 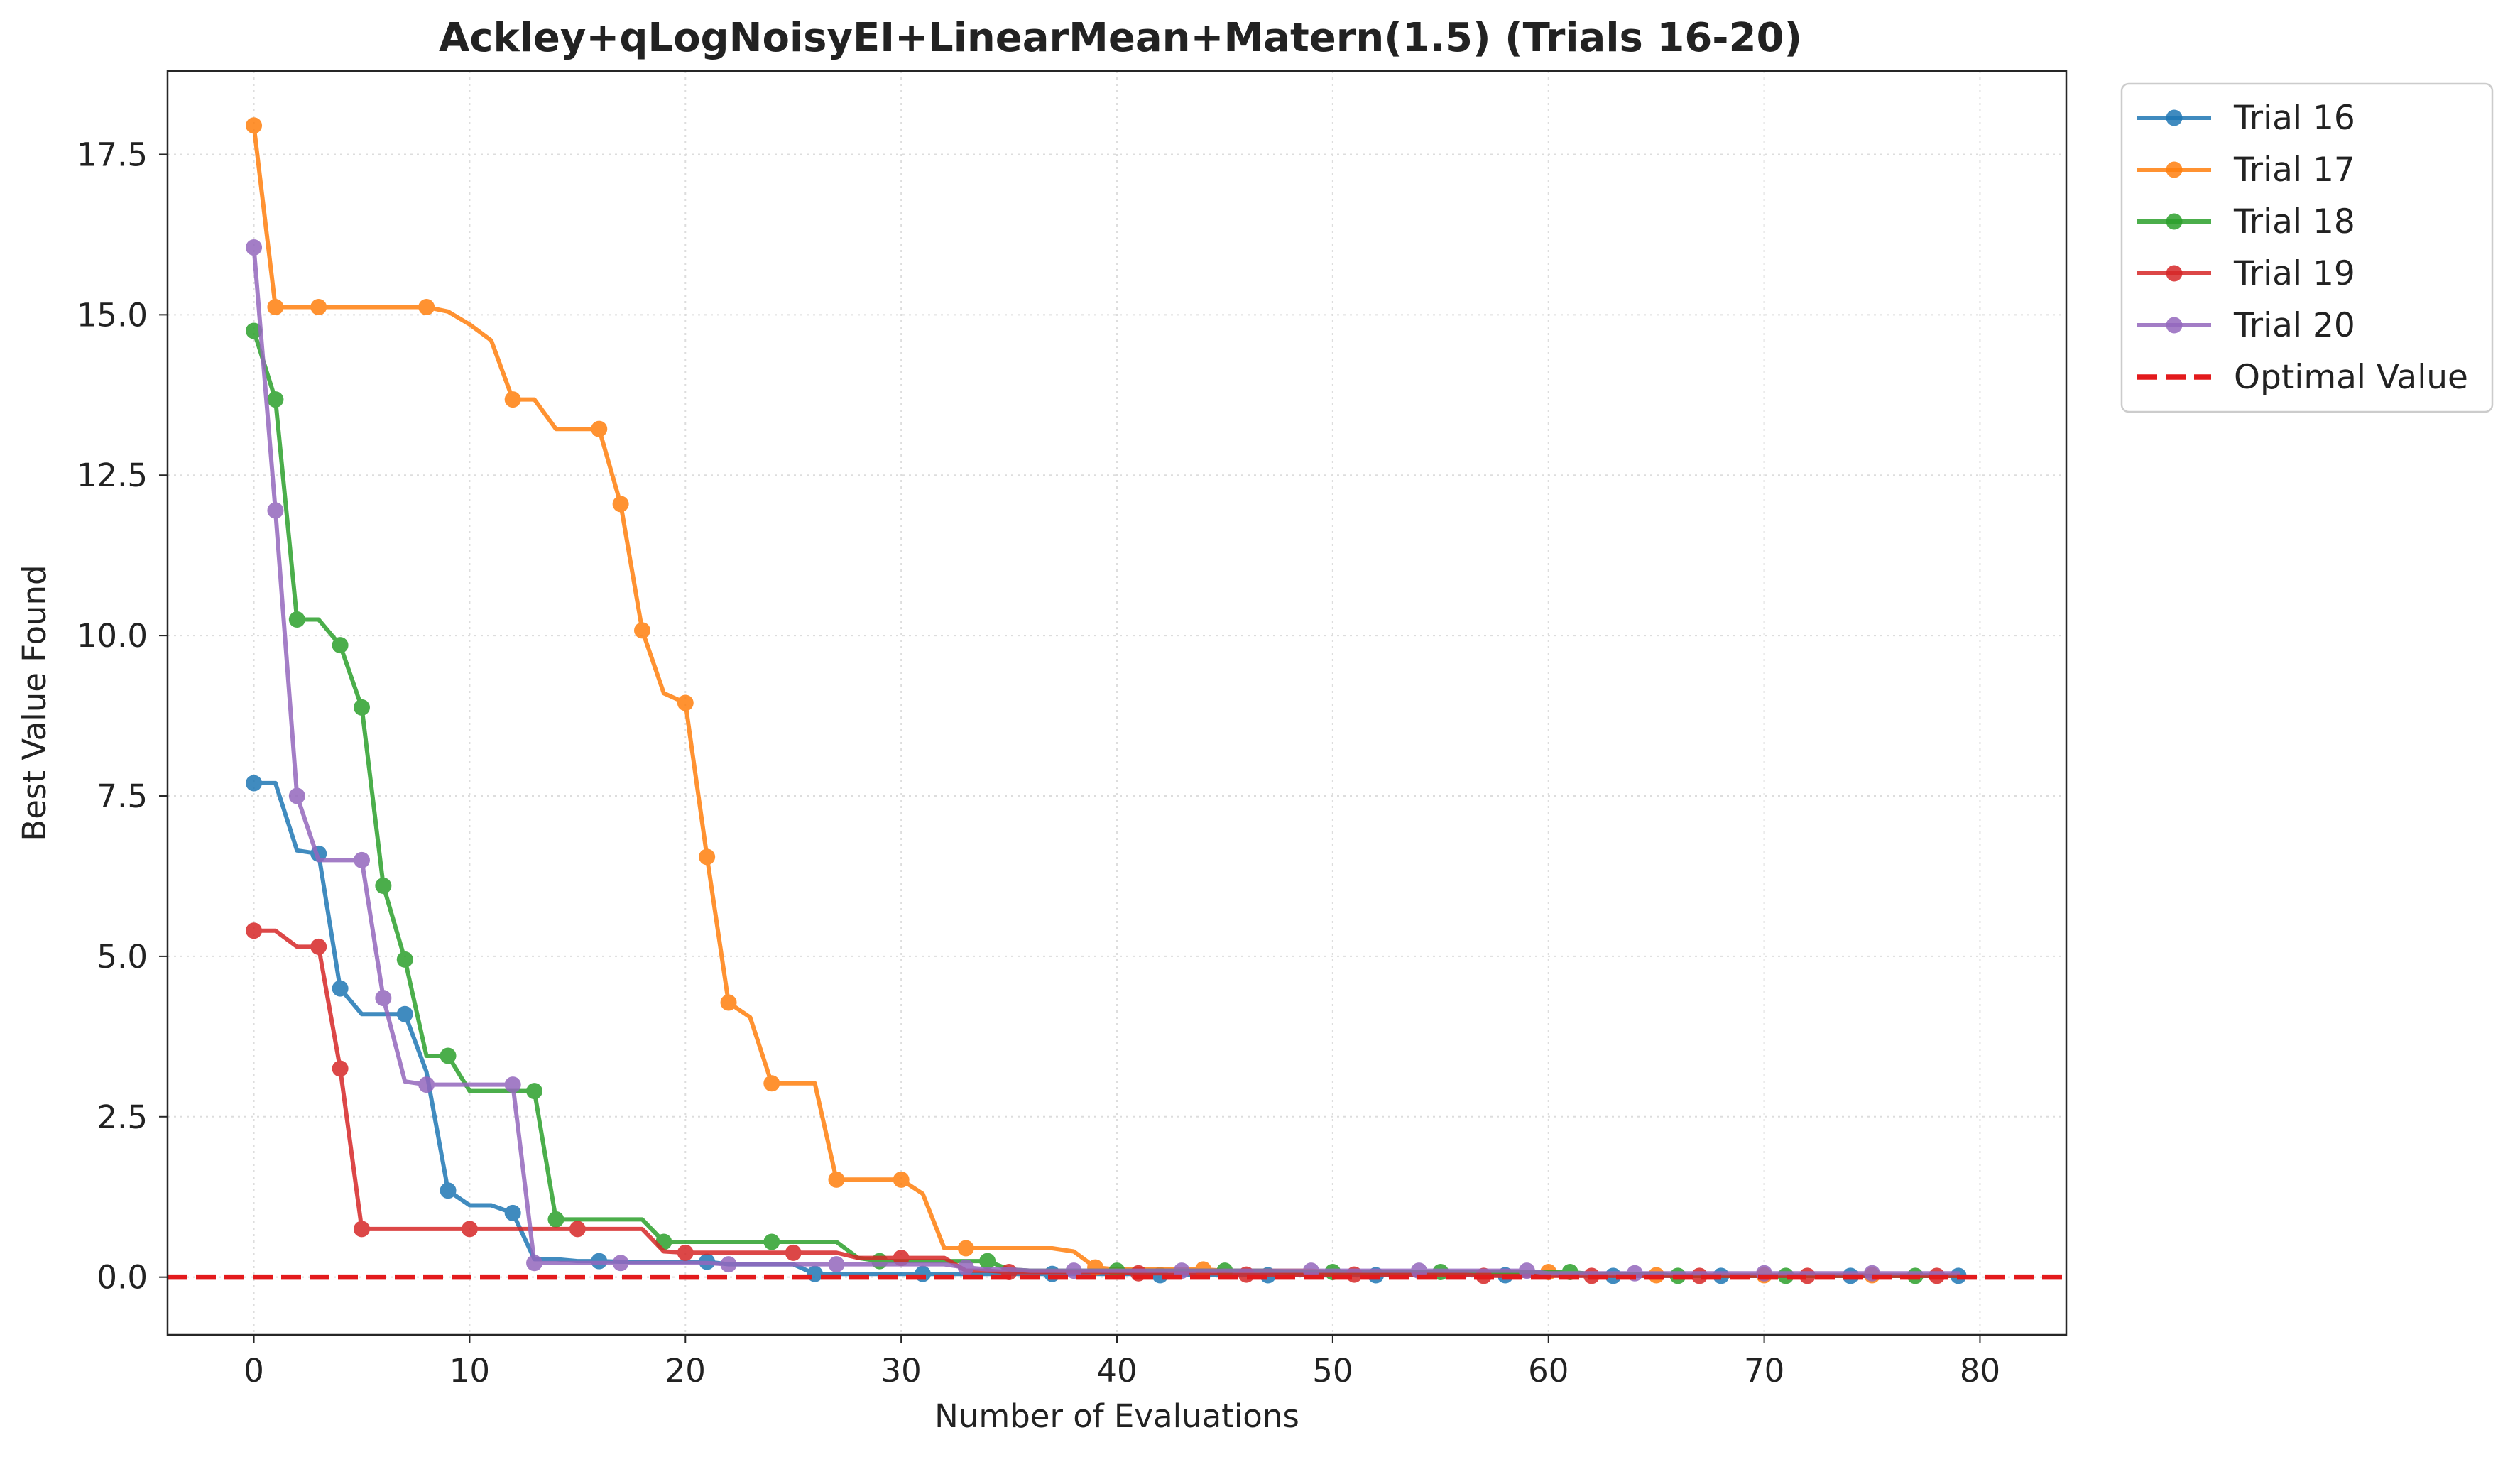 I want to click on x-tick-label: 40, so click(x=1116, y=1371).